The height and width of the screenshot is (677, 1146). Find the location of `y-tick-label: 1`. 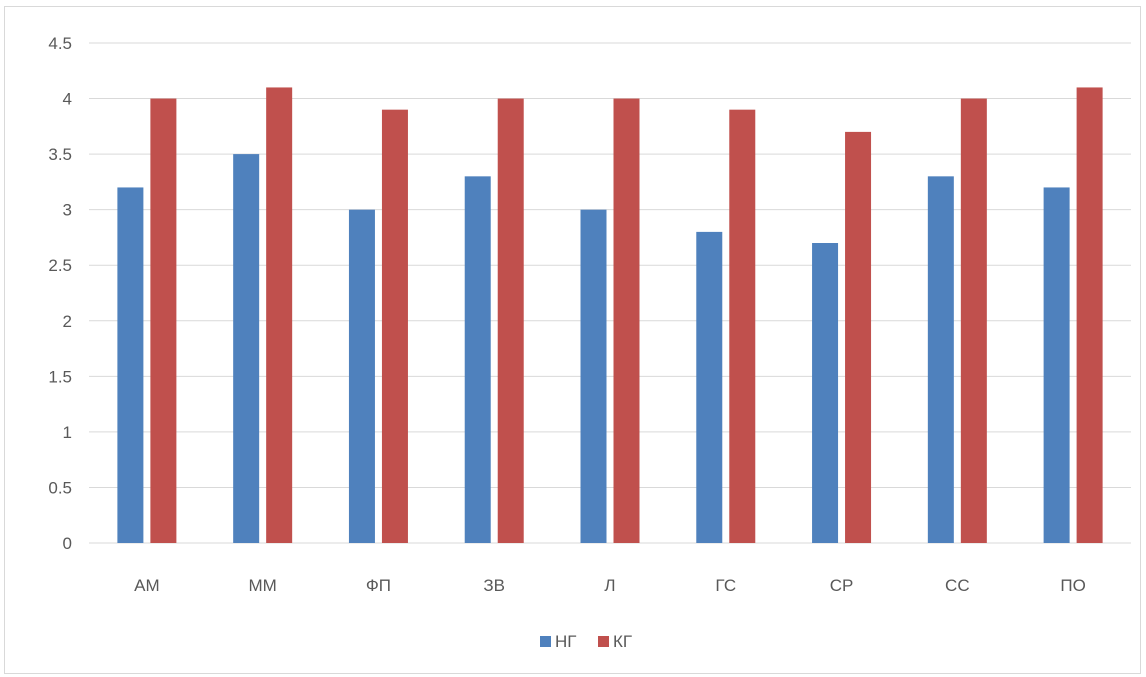

y-tick-label: 1 is located at coordinates (67, 432).